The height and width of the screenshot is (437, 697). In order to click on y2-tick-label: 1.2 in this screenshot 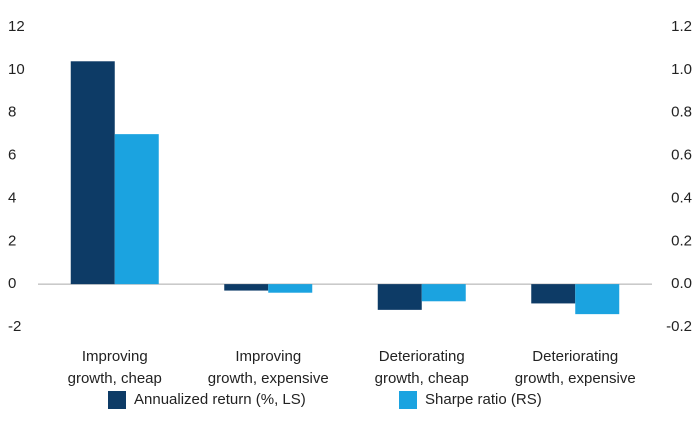, I will do `click(681, 26)`.